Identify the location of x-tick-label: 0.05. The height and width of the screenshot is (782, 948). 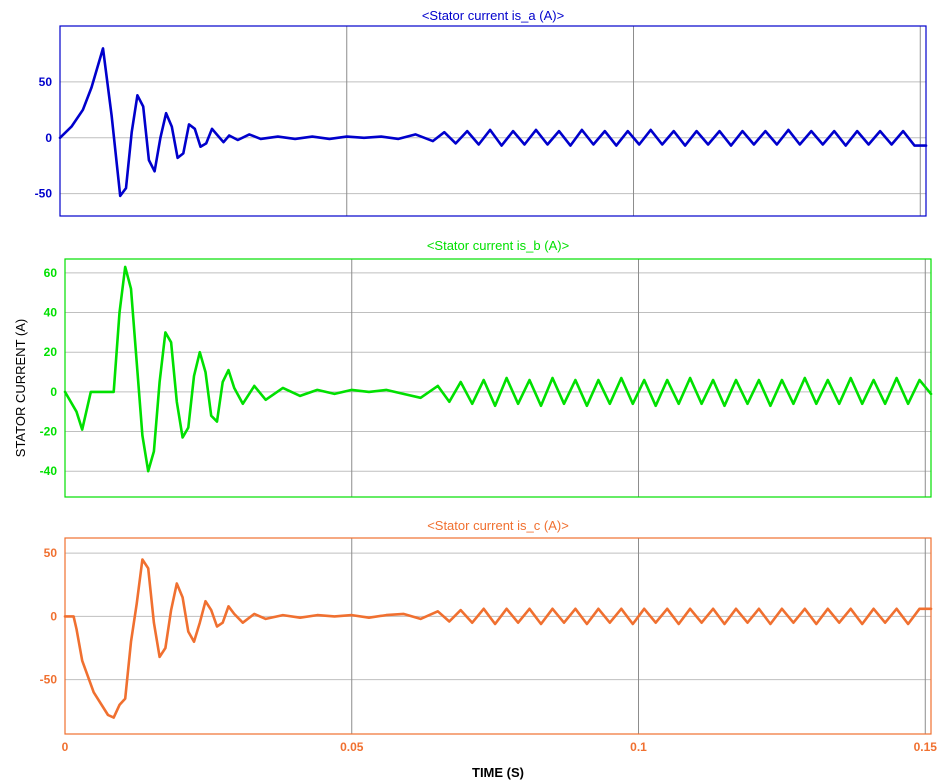
(352, 747).